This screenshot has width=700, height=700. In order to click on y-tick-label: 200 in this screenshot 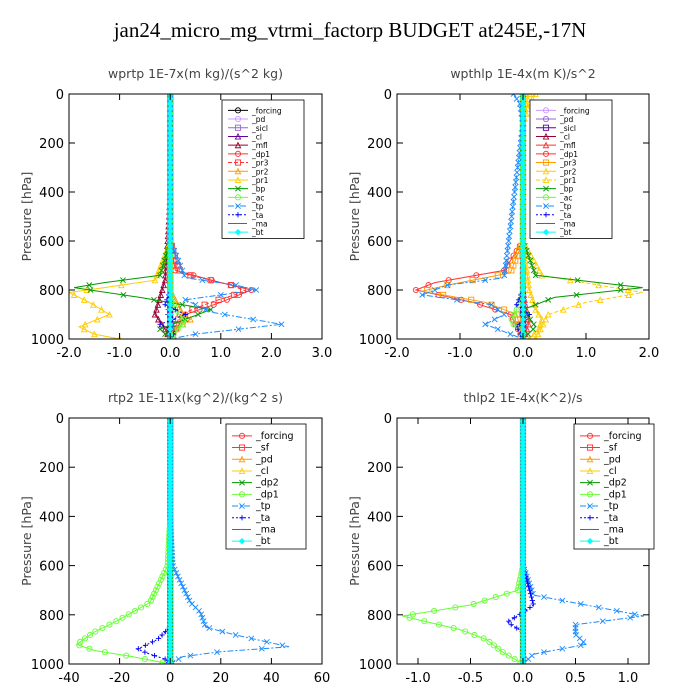, I will do `click(51, 144)`.